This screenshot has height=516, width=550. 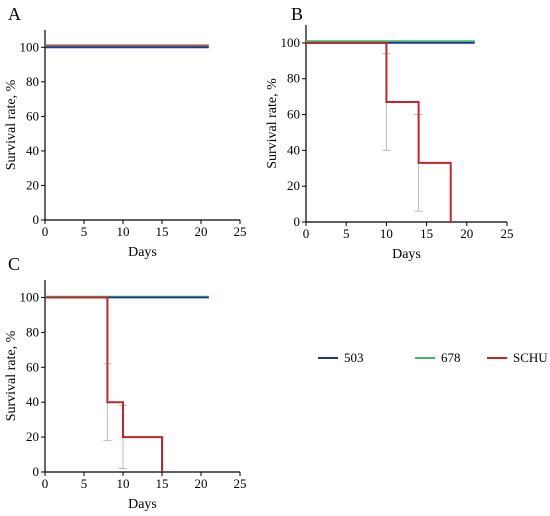 What do you see at coordinates (451, 357) in the screenshot?
I see `legend-label-678: 678` at bounding box center [451, 357].